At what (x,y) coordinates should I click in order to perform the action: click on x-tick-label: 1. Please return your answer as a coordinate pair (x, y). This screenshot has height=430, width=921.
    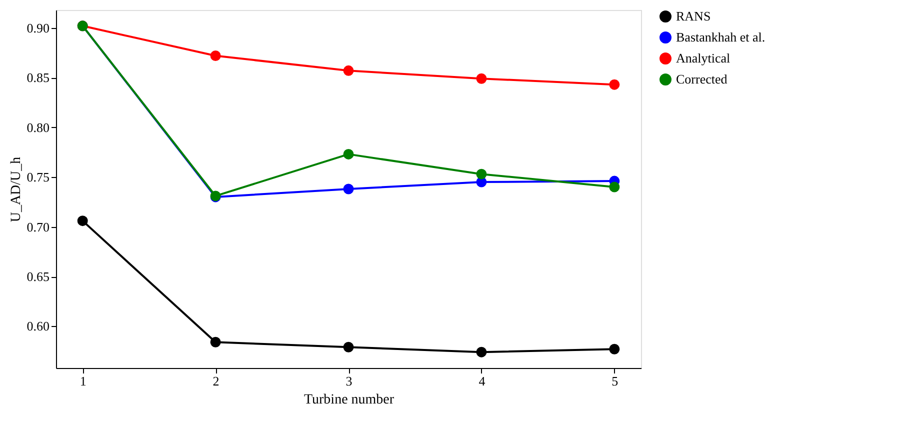
    Looking at the image, I should click on (83, 381).